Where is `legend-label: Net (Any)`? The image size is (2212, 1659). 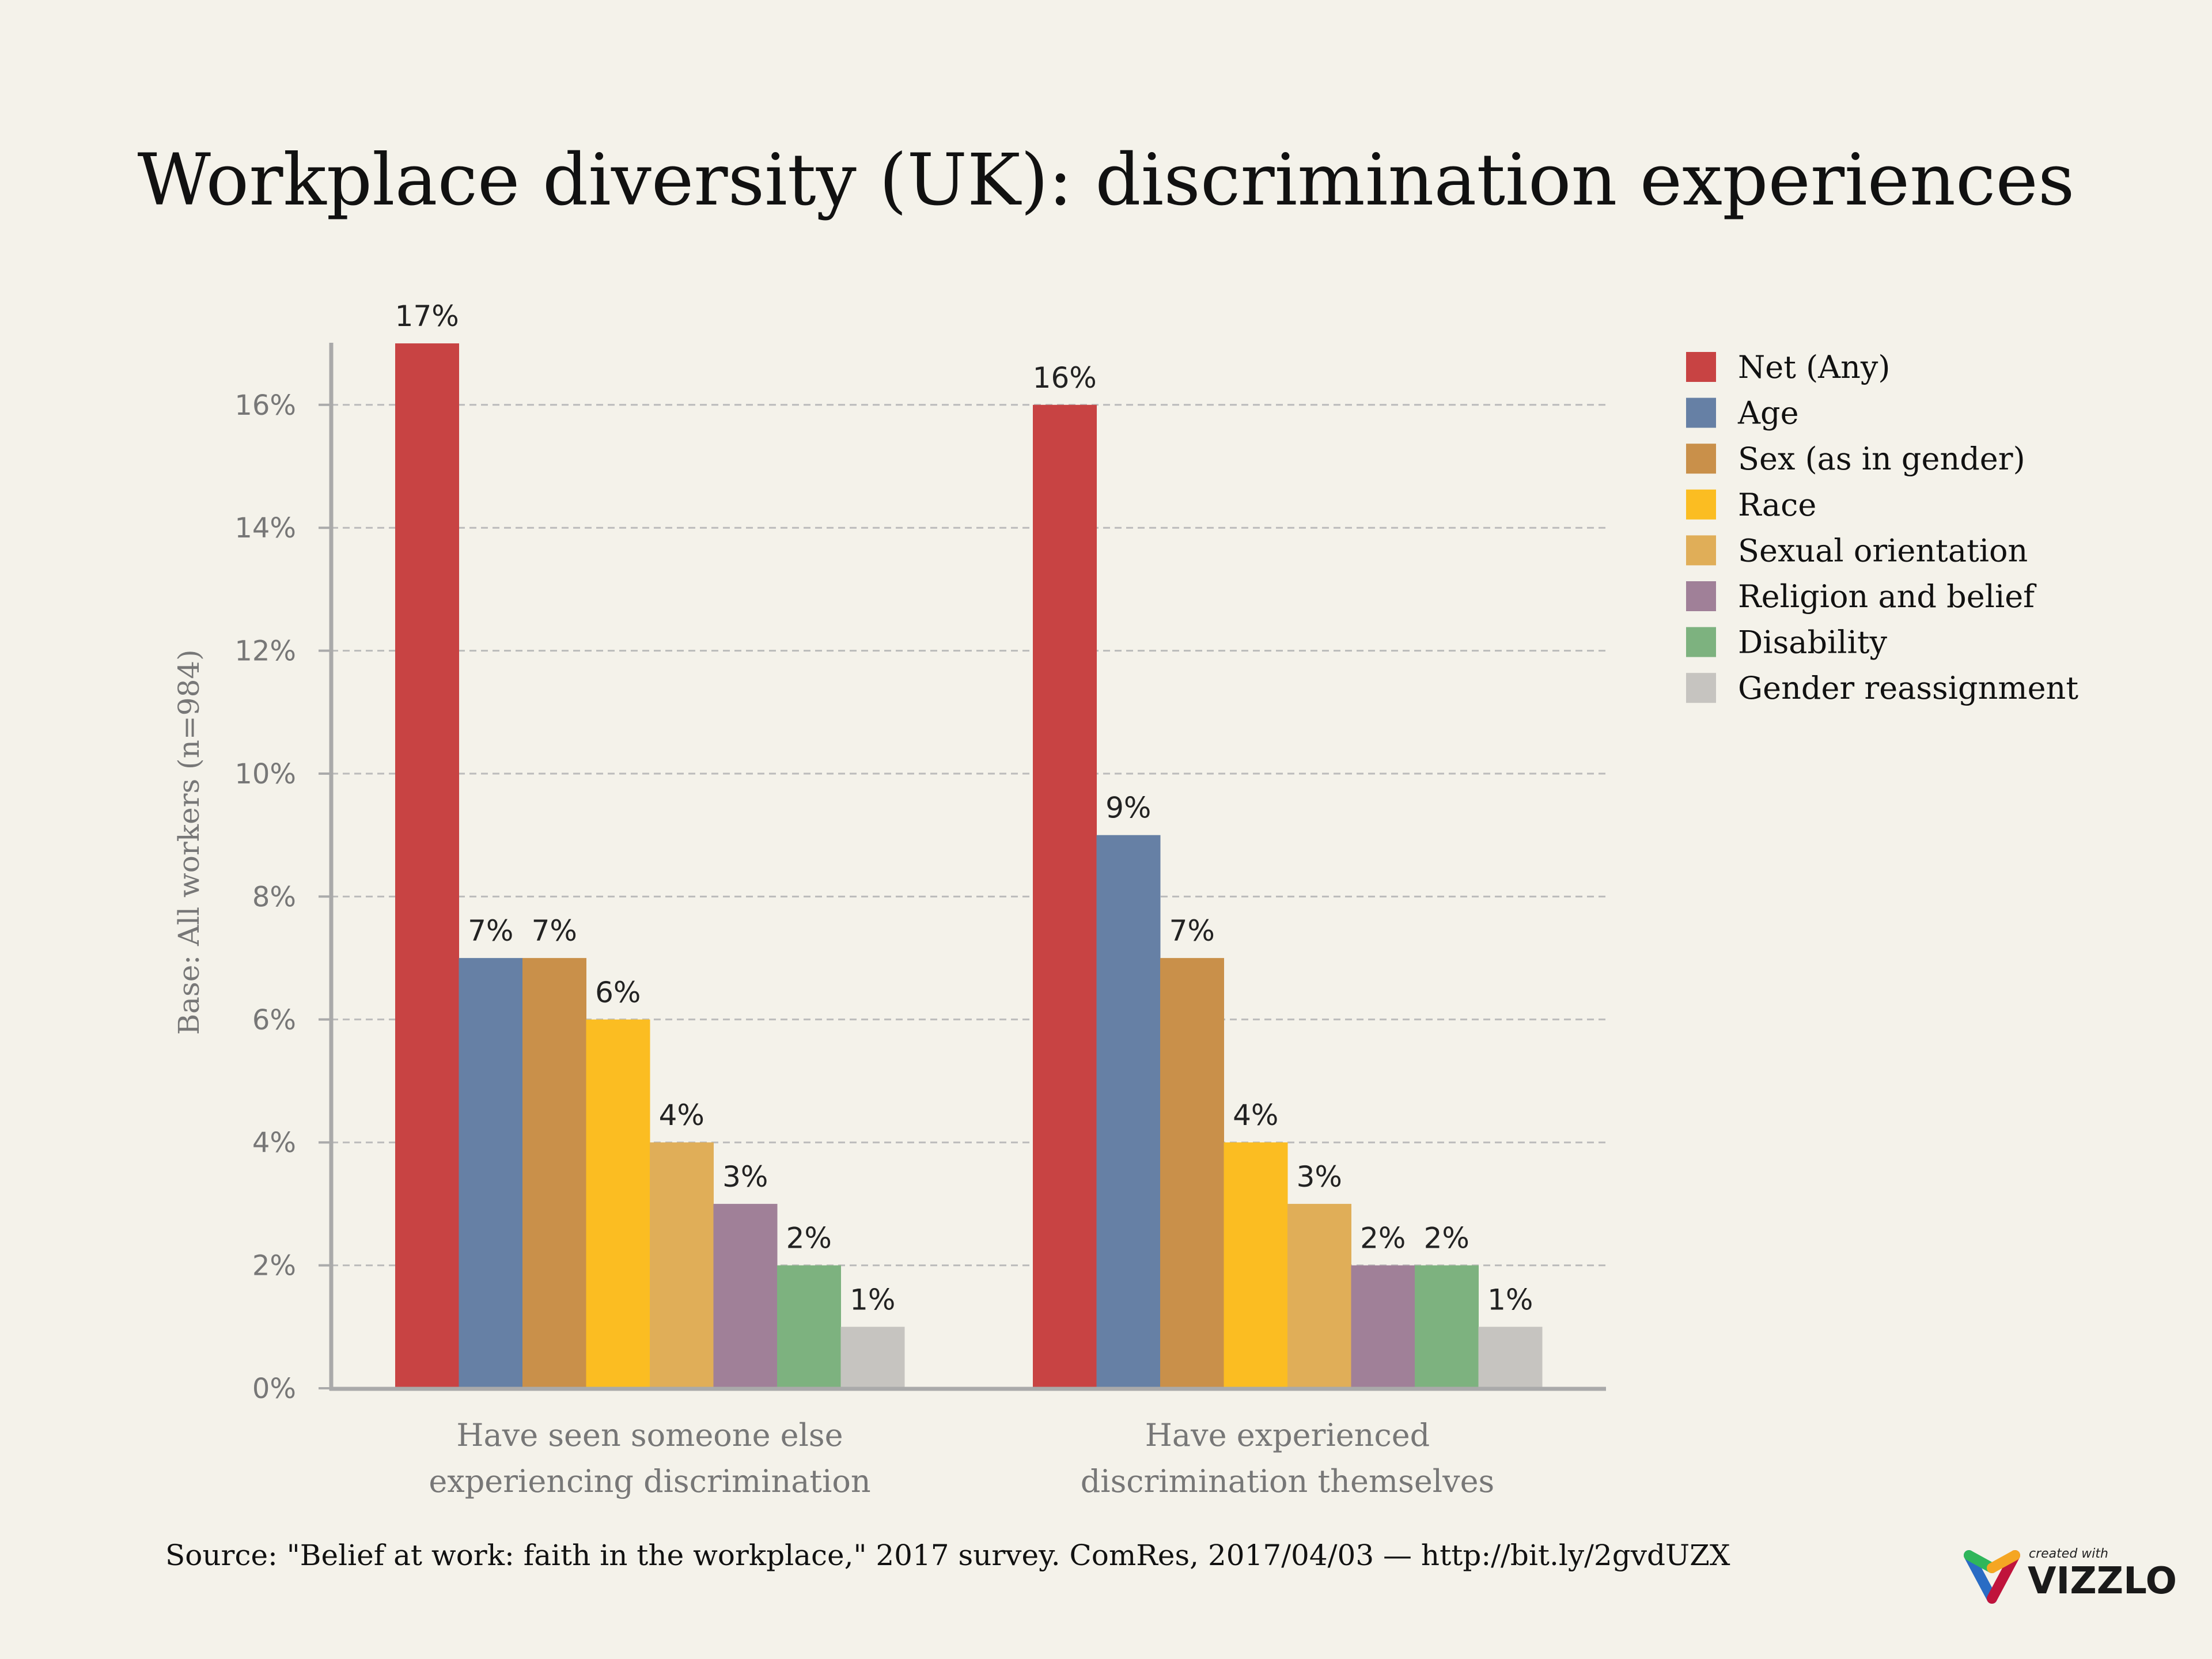
legend-label: Net (Any) is located at coordinates (1814, 367).